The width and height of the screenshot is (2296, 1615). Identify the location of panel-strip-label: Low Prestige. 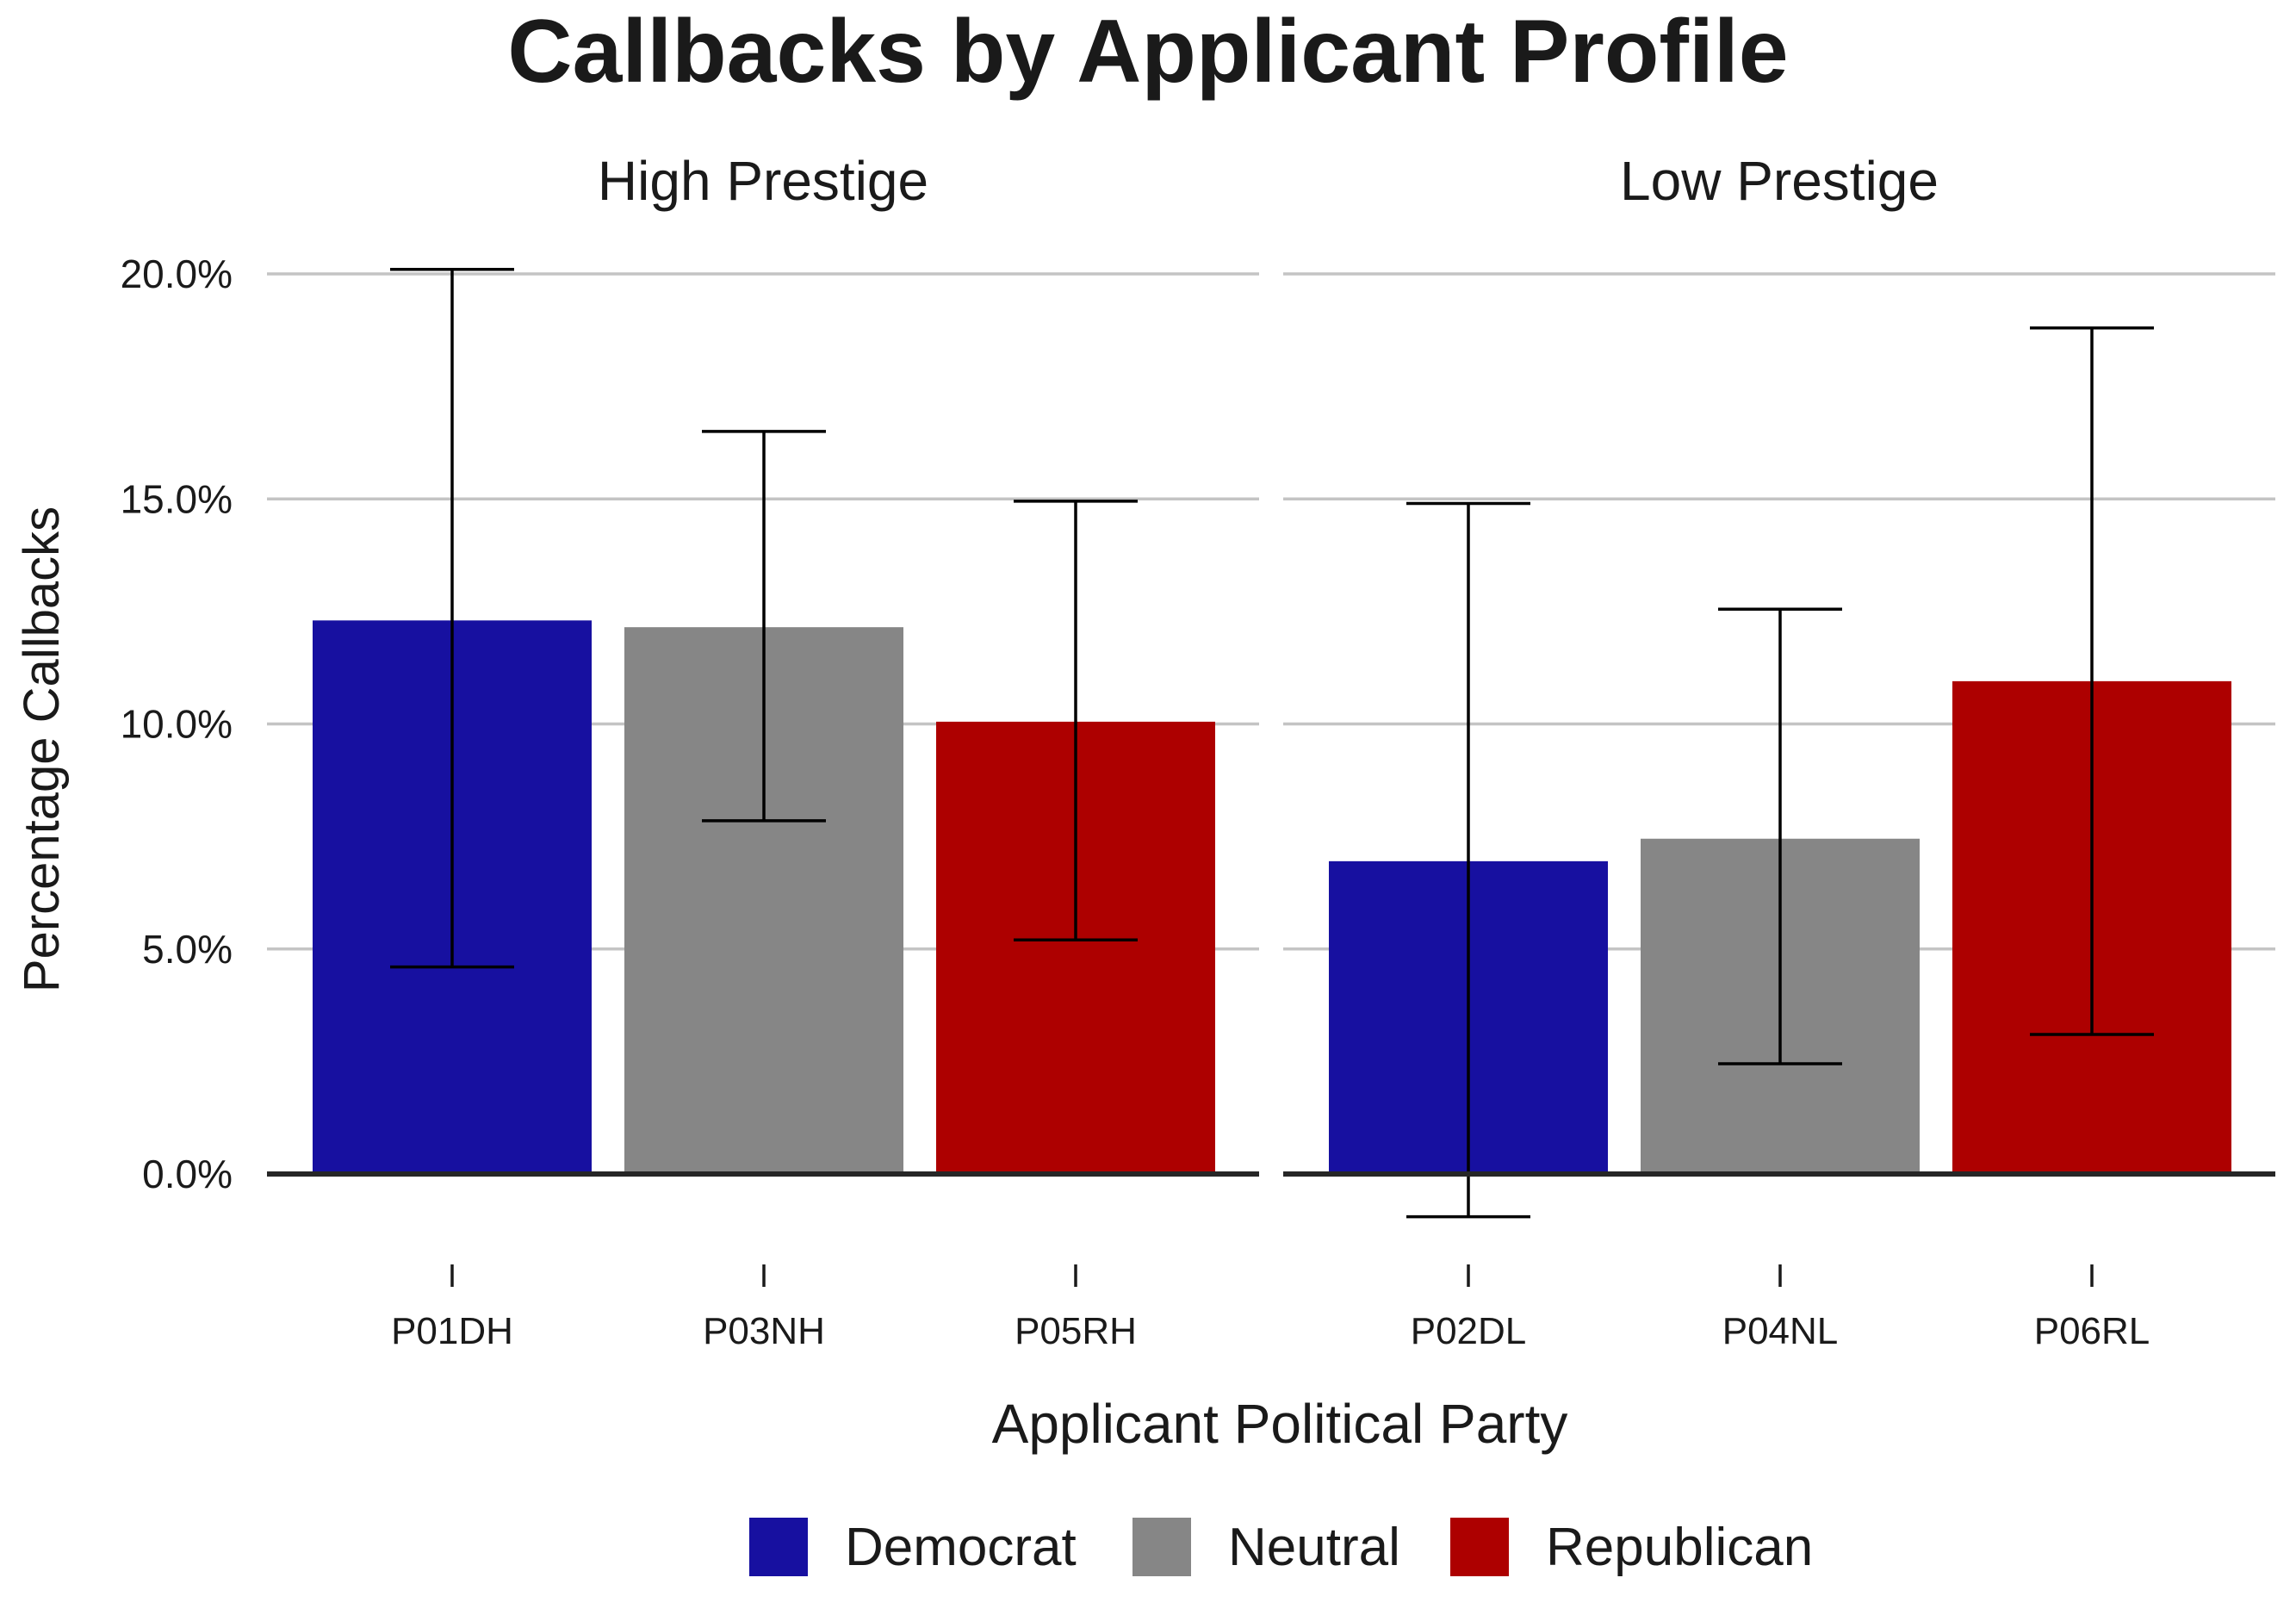
(1779, 181).